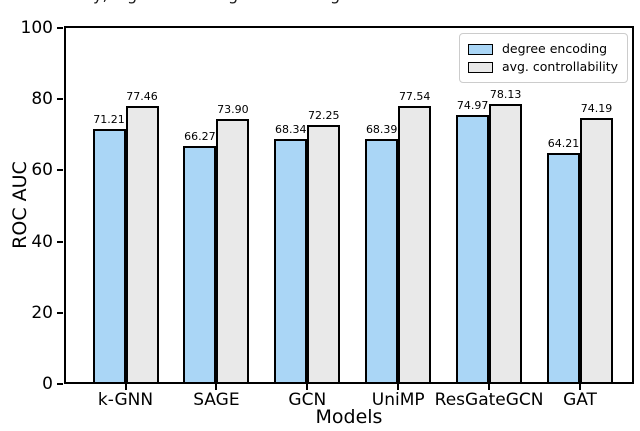  What do you see at coordinates (349, 417) in the screenshot?
I see `x-axis-label: Models` at bounding box center [349, 417].